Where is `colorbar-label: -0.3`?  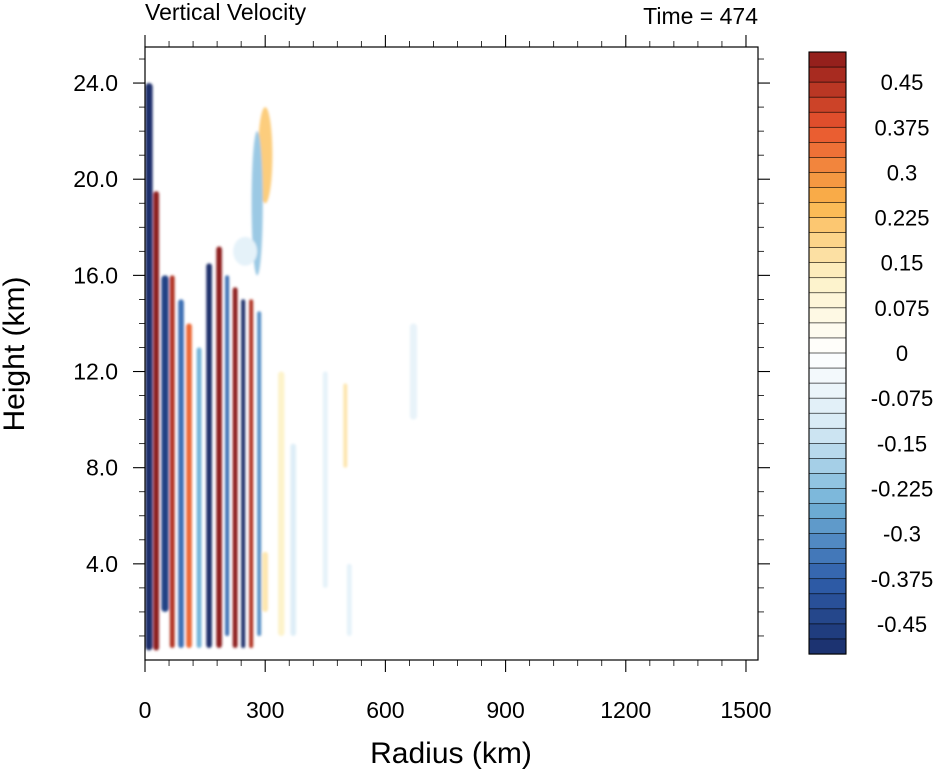
colorbar-label: -0.3 is located at coordinates (902, 534).